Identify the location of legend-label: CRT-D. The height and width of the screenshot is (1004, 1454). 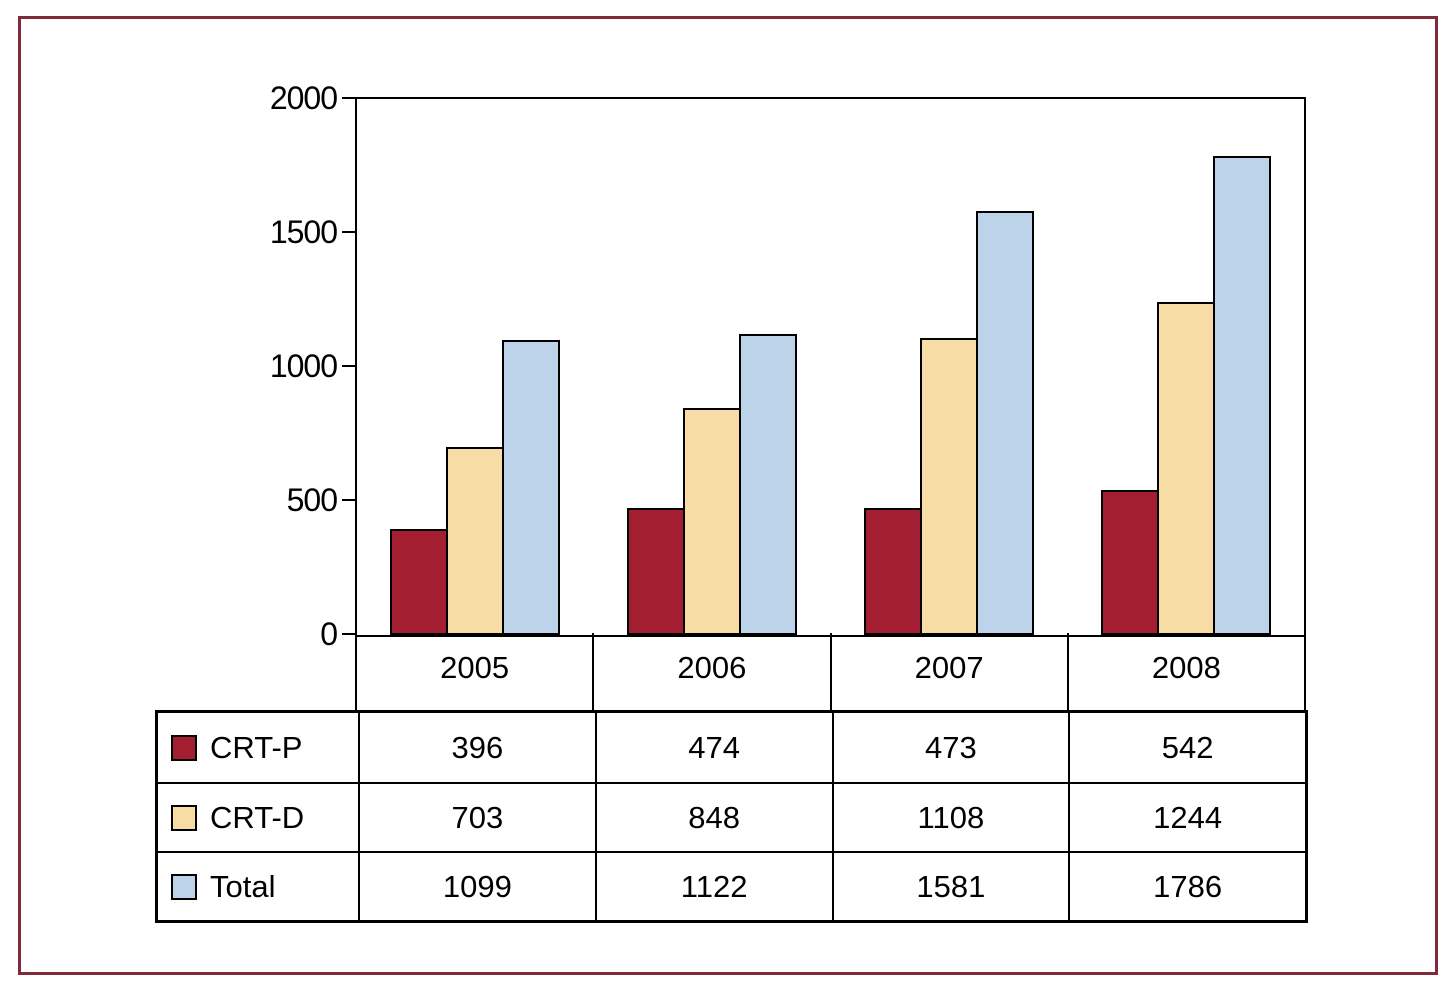
(257, 817).